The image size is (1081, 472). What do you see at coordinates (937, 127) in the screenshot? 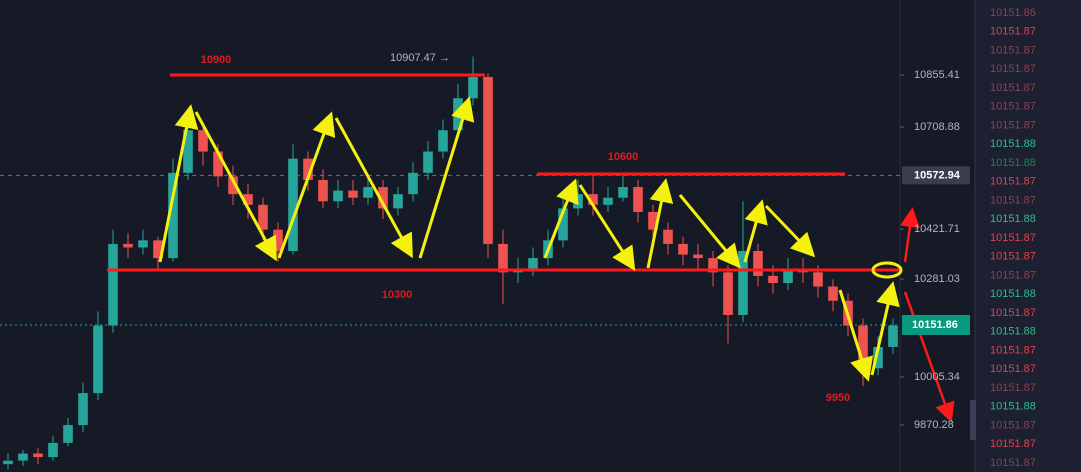
I see `y-tick-label: 10708.88` at bounding box center [937, 127].